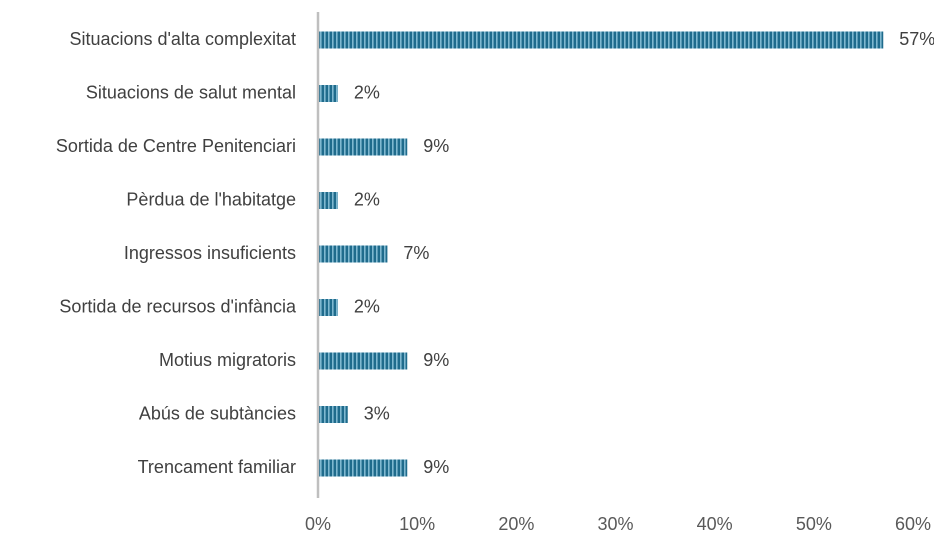  Describe the element at coordinates (217, 467) in the screenshot. I see `category-label: Trencament familiar` at that location.